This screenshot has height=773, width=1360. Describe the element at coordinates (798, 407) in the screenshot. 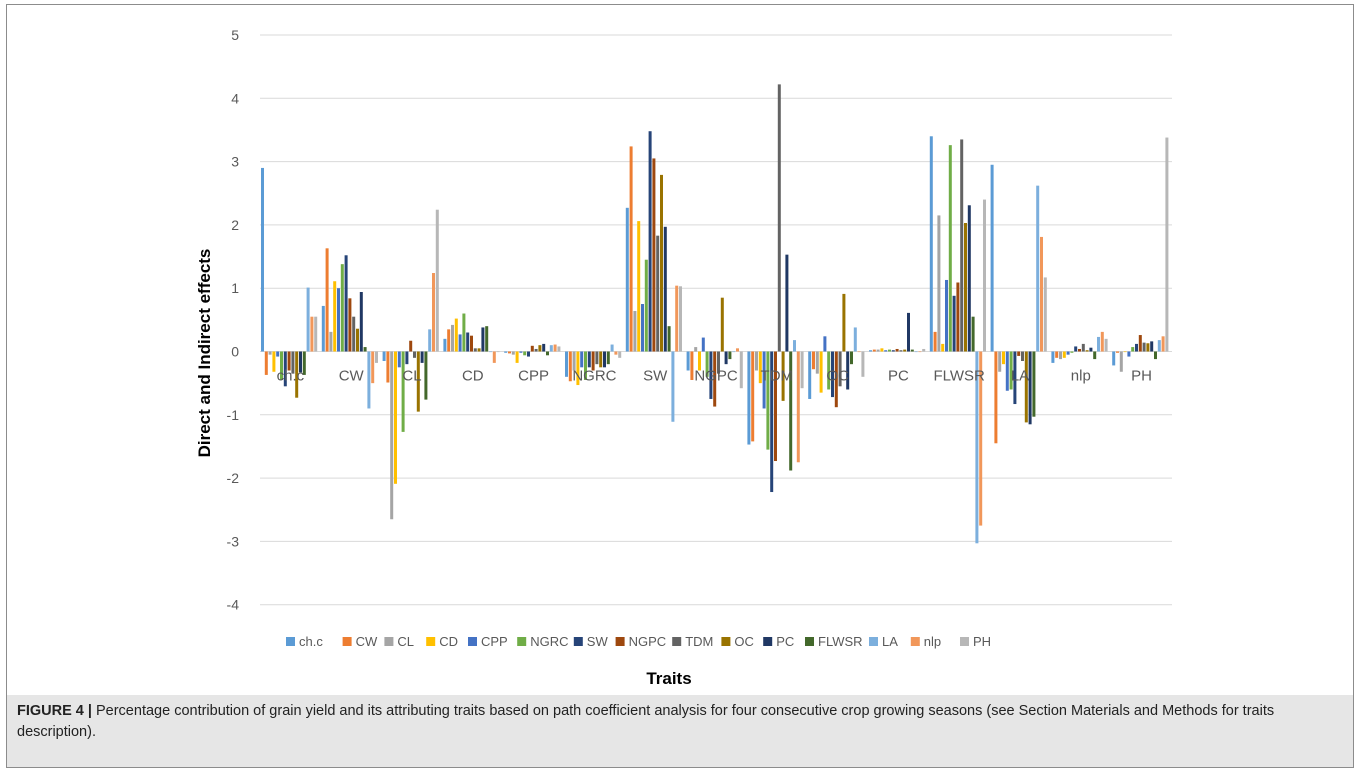

I see `bar-nlp-TDM` at that location.